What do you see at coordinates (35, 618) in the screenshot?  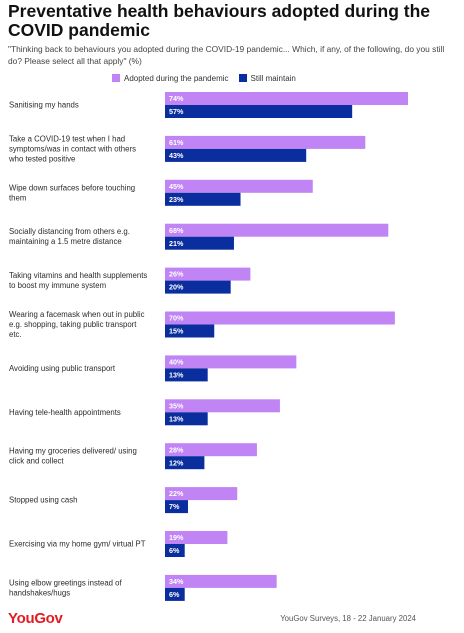 I see `yougov-logo: YouGov` at bounding box center [35, 618].